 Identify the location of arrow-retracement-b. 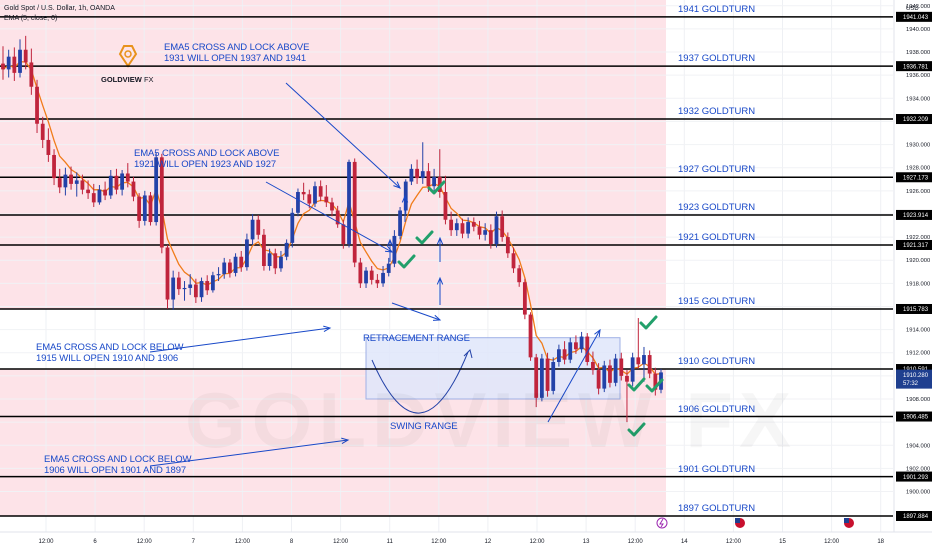
(440, 290).